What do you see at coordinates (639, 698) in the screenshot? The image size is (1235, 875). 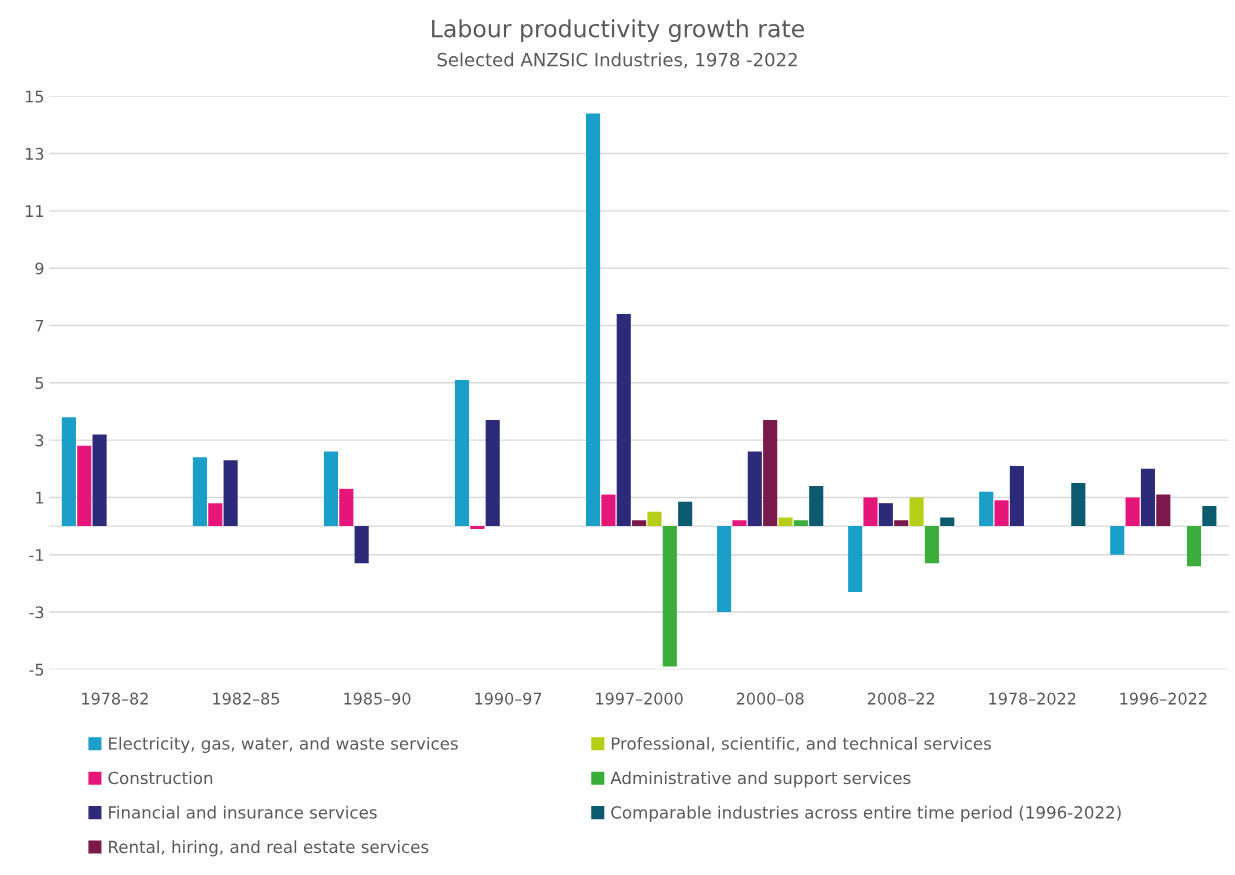 I see `x-tick-label: 1997–2000` at bounding box center [639, 698].